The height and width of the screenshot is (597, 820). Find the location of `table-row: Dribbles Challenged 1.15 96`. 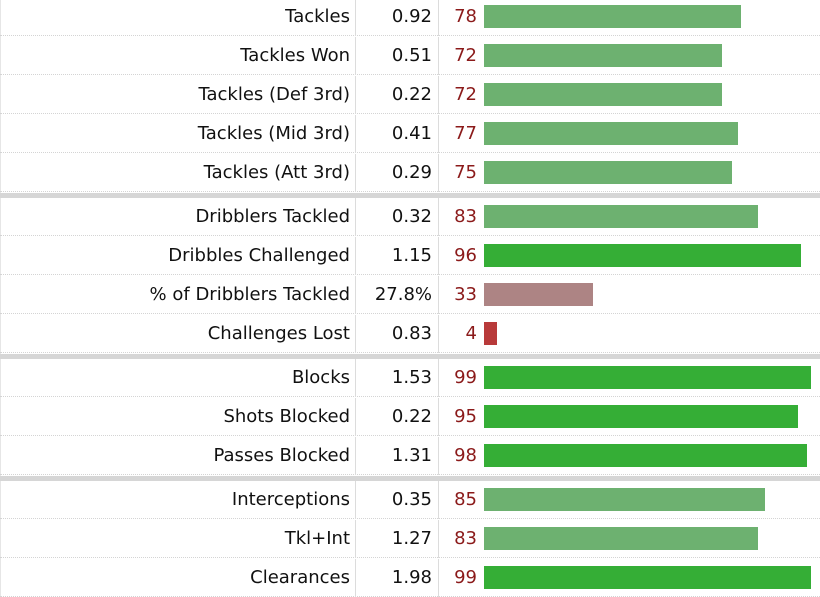

table-row: Dribbles Challenged 1.15 96 is located at coordinates (410, 256).